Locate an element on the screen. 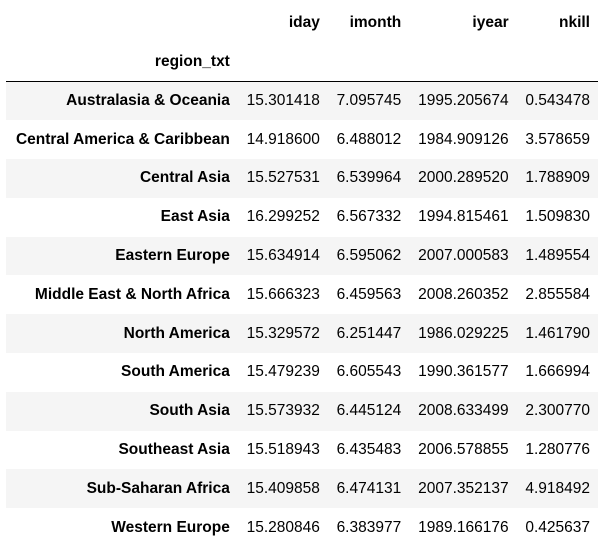  cell-iyear: 2006.578855 is located at coordinates (462, 450).